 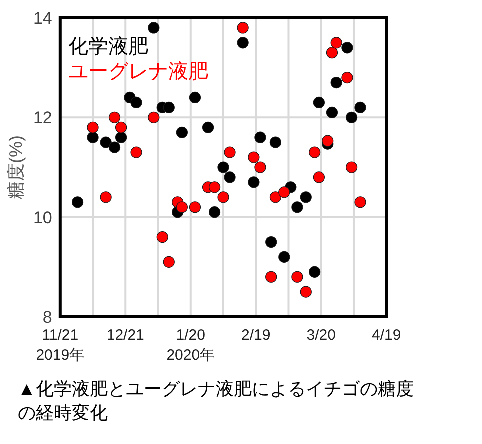 I want to click on x-tick-label: 3/20, so click(x=321, y=335).